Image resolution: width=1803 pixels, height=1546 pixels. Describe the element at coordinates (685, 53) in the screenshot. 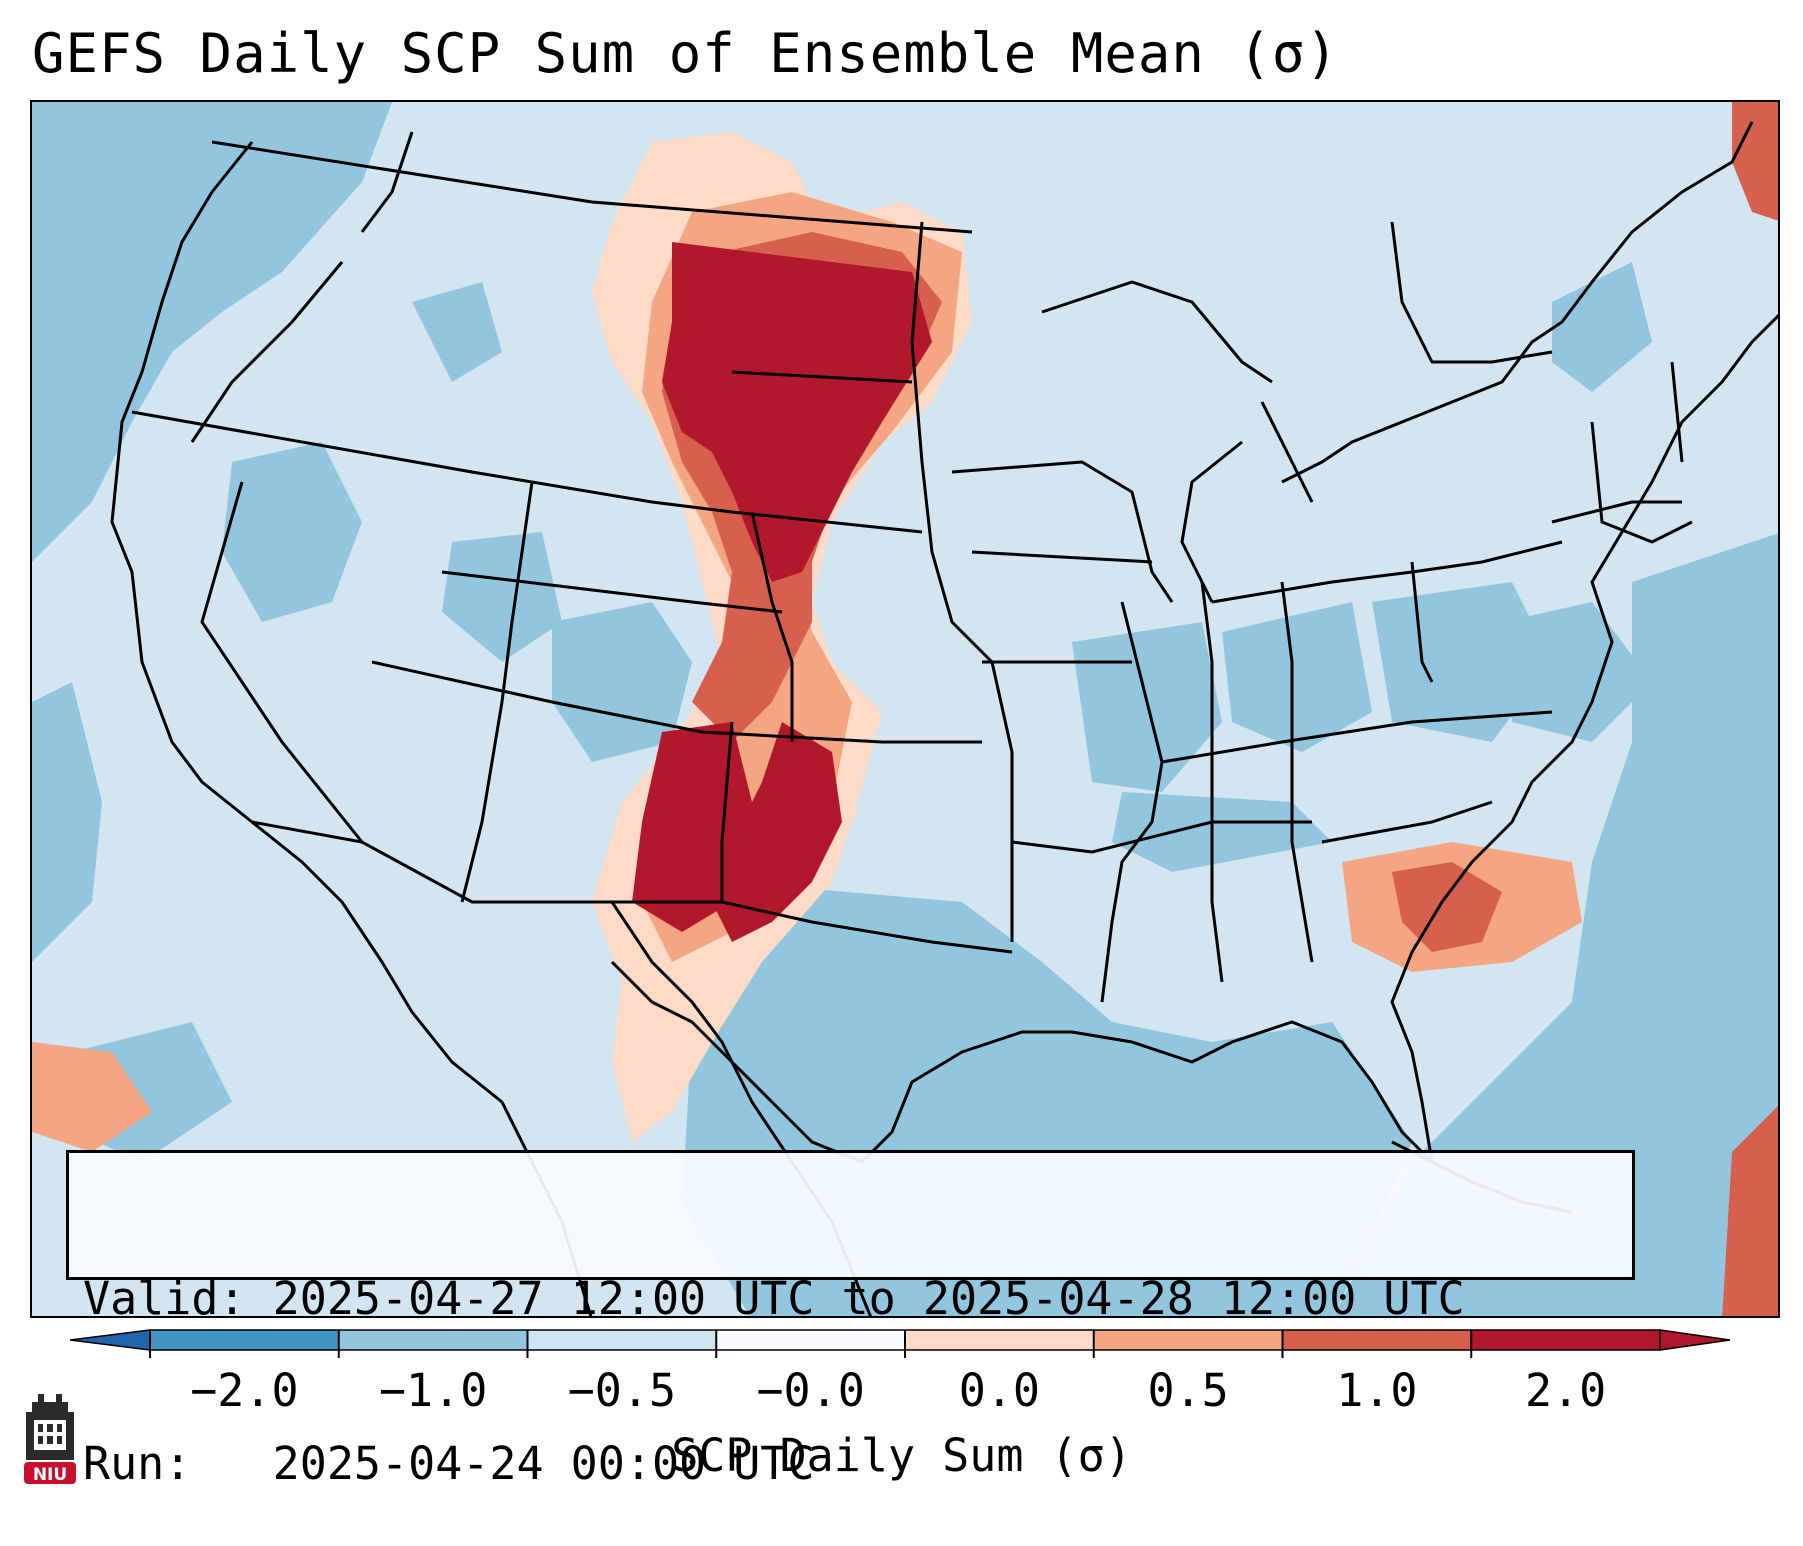

I see `page-title: GEFS Daily SCP Sum of Ensemble Mean (σ)` at that location.